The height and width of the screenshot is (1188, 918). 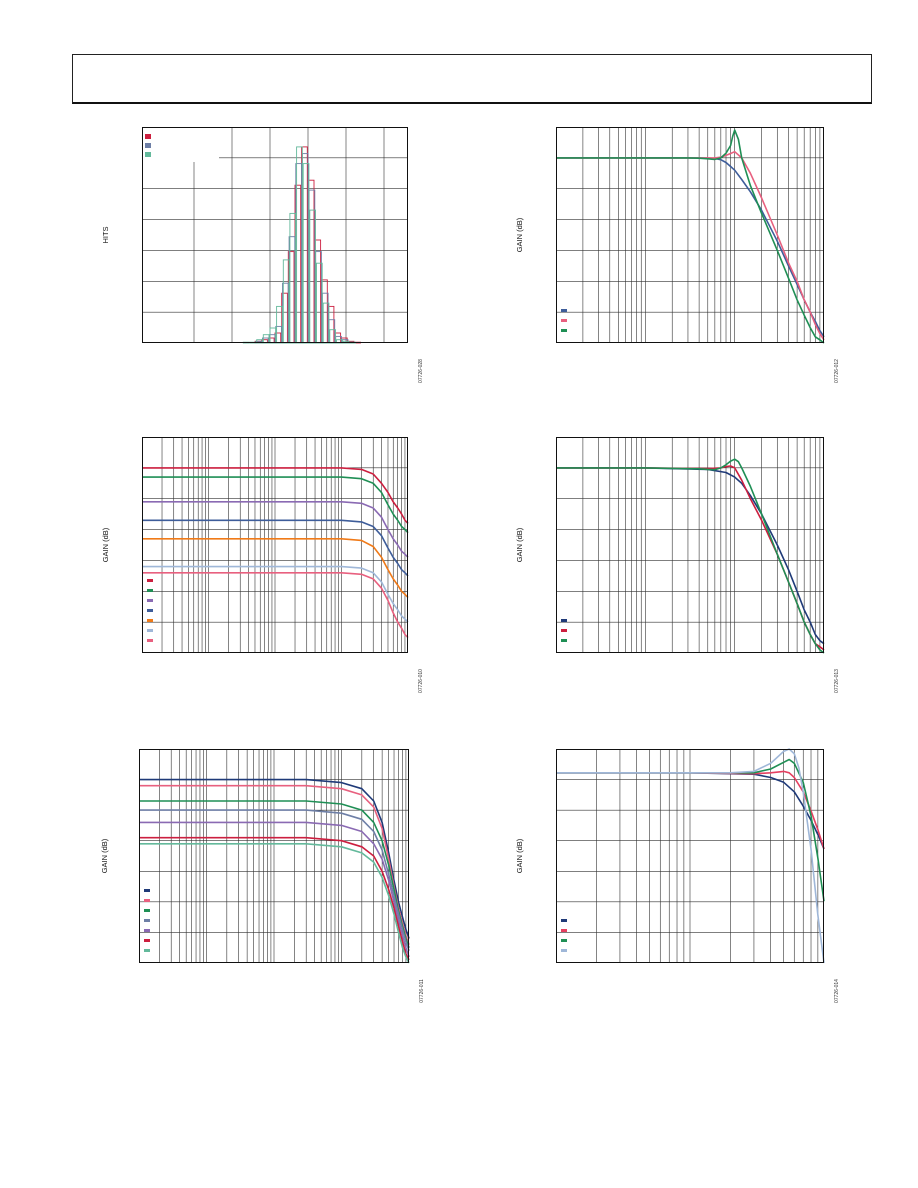 I want to click on gain-chart-2: GAIN (dB) 07726-012, so click(x=677, y=255).